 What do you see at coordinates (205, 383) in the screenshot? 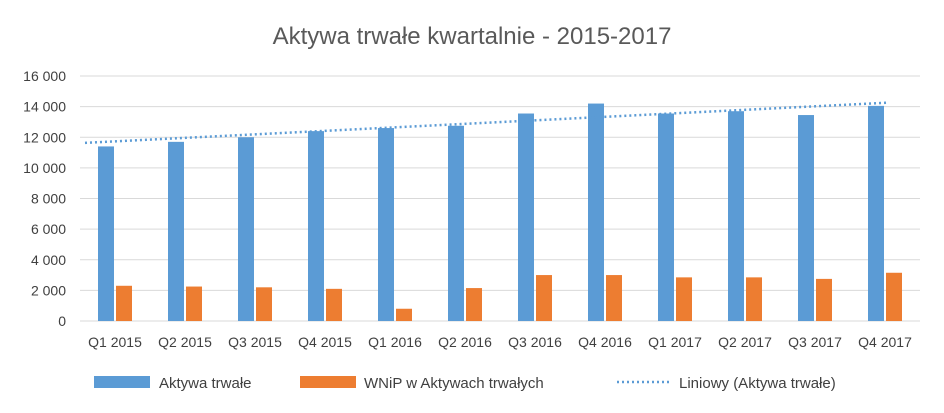
I see `legend-label-aktywa: Aktywa trwałe` at bounding box center [205, 383].